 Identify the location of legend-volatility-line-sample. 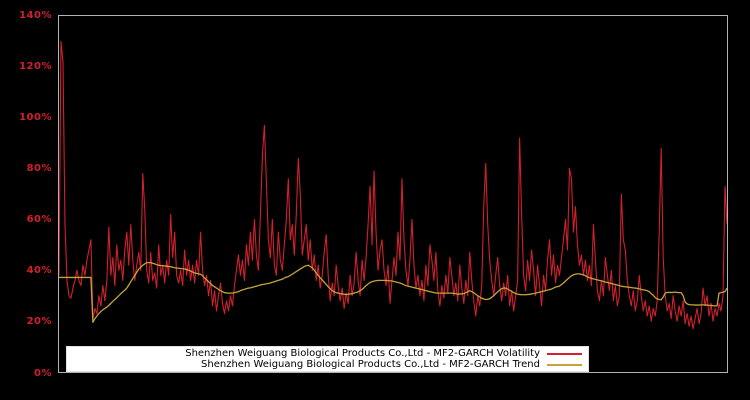
(564, 353).